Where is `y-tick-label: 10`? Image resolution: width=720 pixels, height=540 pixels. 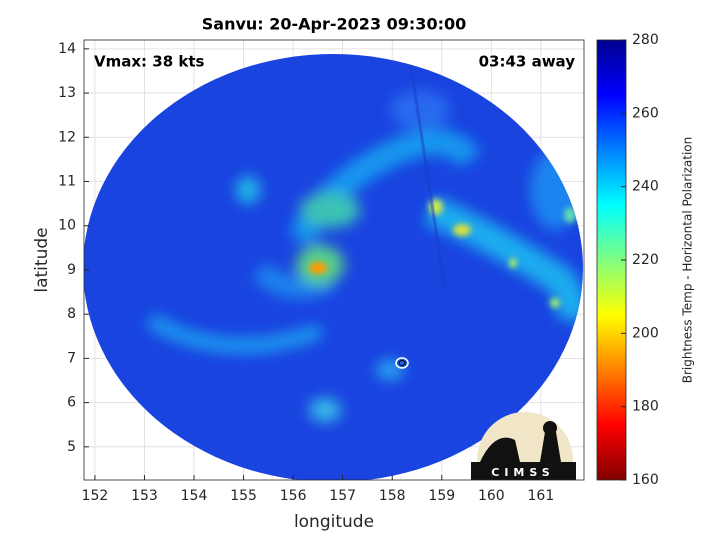
y-tick-label: 10 is located at coordinates (67, 226).